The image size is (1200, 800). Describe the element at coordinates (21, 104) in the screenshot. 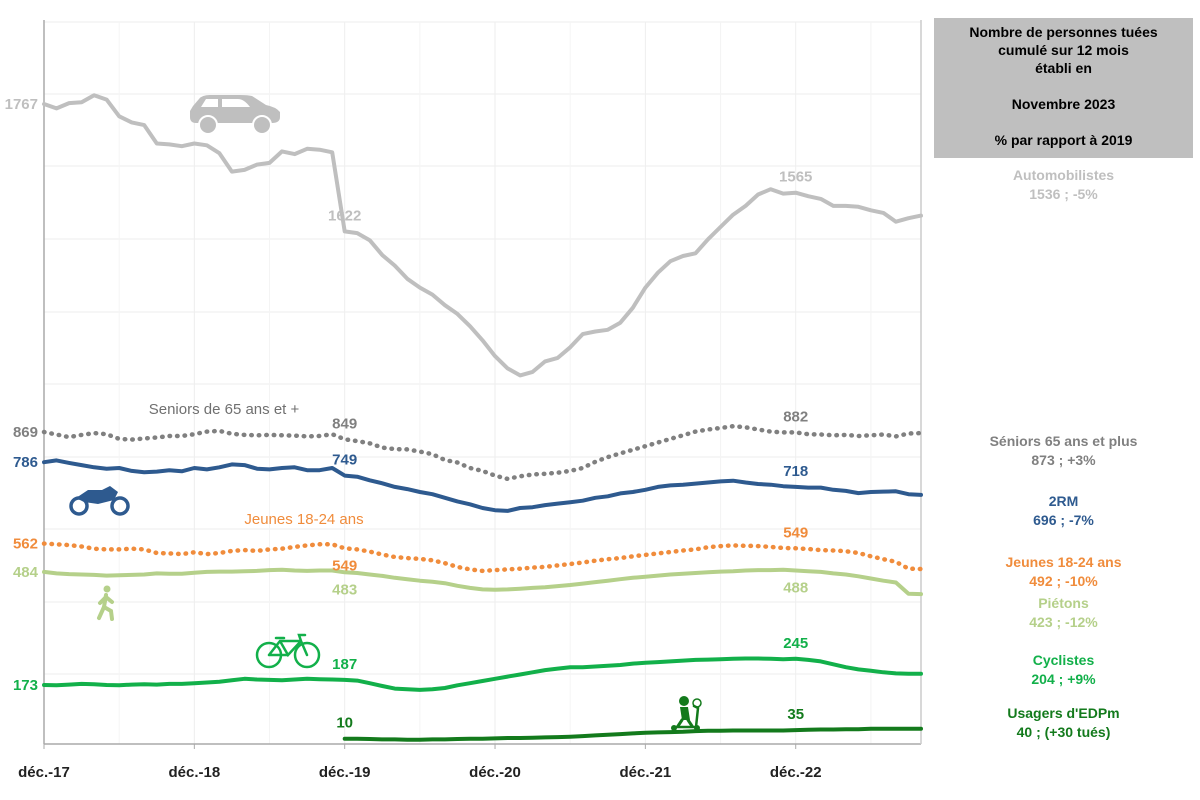

I see `data-label: 1767` at that location.